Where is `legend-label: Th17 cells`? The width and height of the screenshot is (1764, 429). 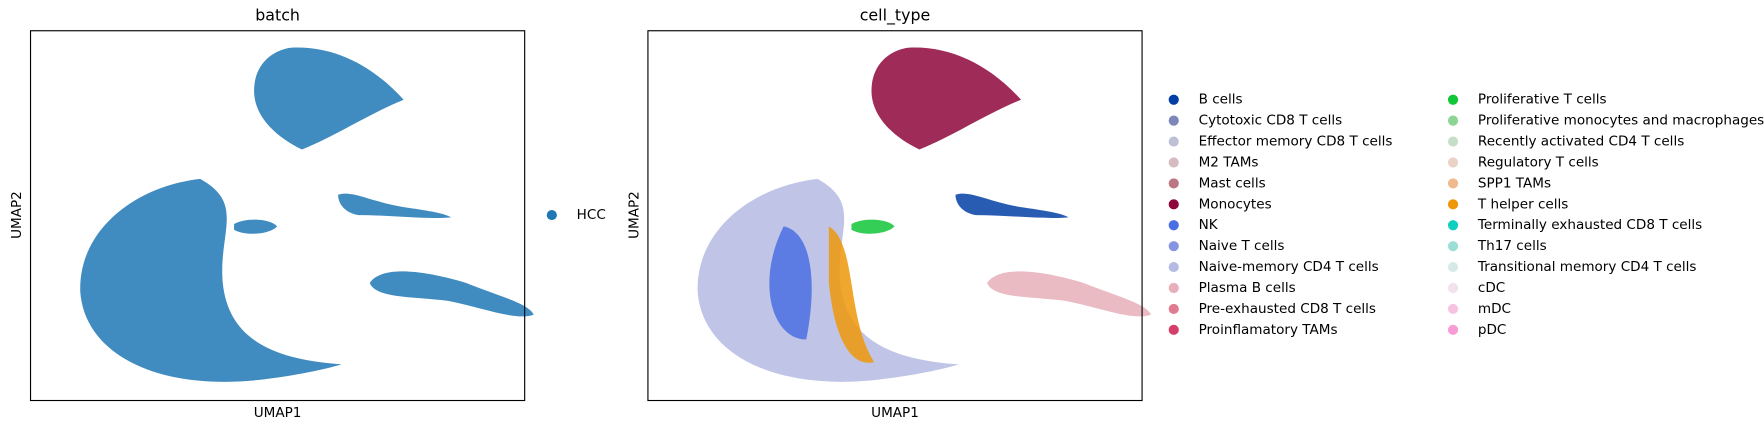 legend-label: Th17 cells is located at coordinates (1512, 246).